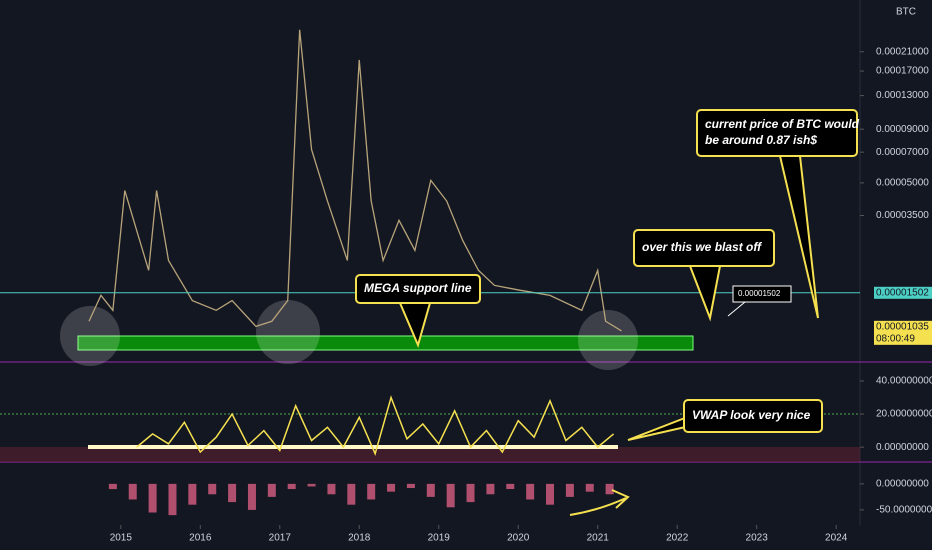  I want to click on x-tick-label: 2022, so click(677, 538).